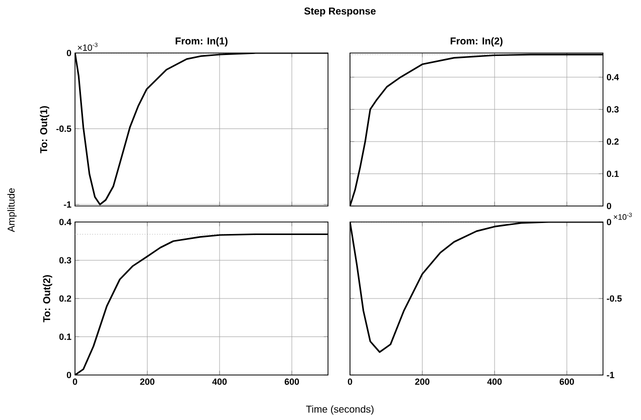 Image resolution: width=641 pixels, height=420 pixels. What do you see at coordinates (88, 46) in the screenshot?
I see `text: ×10$^{-3}$` at bounding box center [88, 46].